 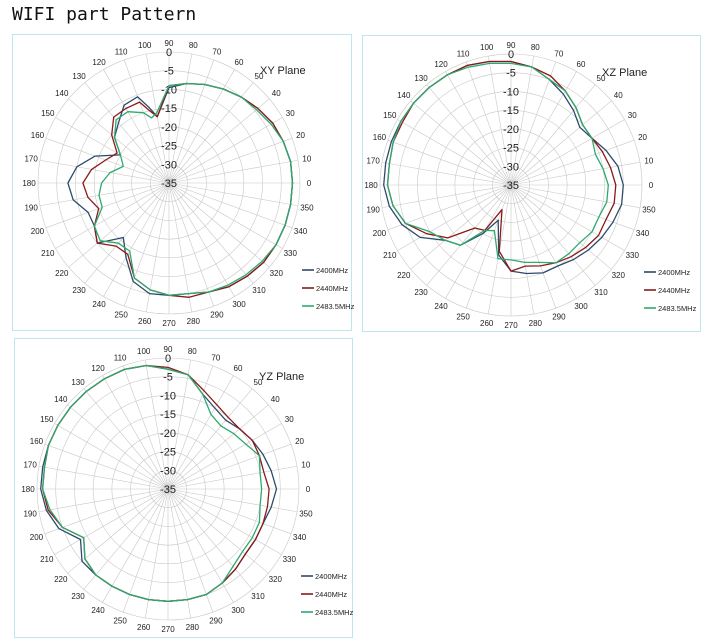 What do you see at coordinates (61, 579) in the screenshot?
I see `angle-tick-label: 220` at bounding box center [61, 579].